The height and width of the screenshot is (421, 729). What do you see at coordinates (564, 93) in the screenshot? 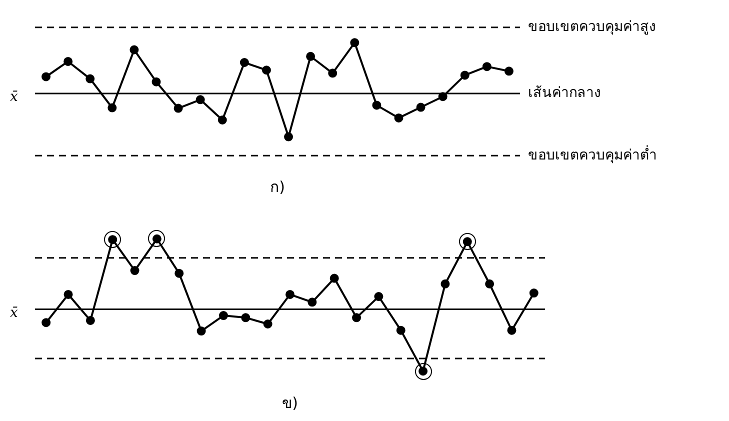
I see `ref-line-label: เส้นค่ากลาง` at bounding box center [564, 93].